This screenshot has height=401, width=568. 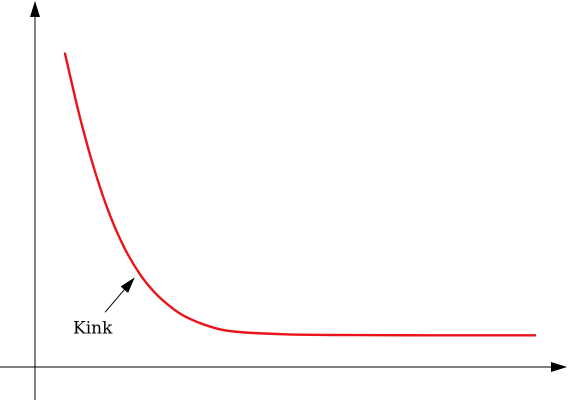 What do you see at coordinates (93, 328) in the screenshot?
I see `annotation-label-0: Kink` at bounding box center [93, 328].